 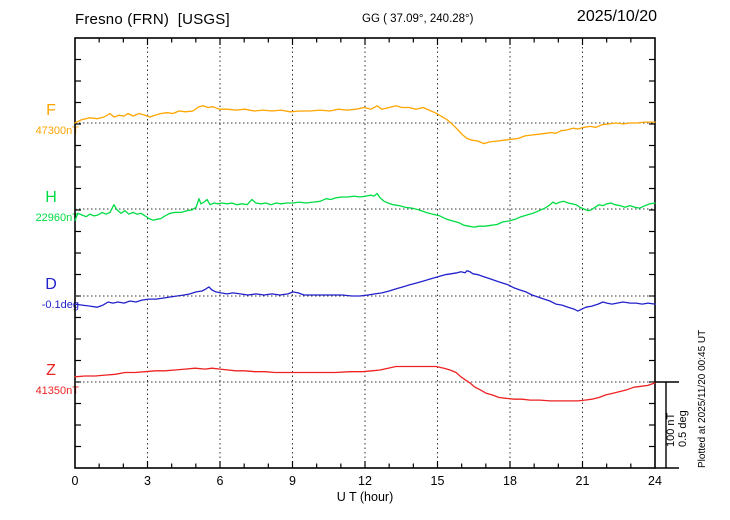 What do you see at coordinates (60, 305) in the screenshot?
I see `channel-value-d: -0.1deg` at bounding box center [60, 305].